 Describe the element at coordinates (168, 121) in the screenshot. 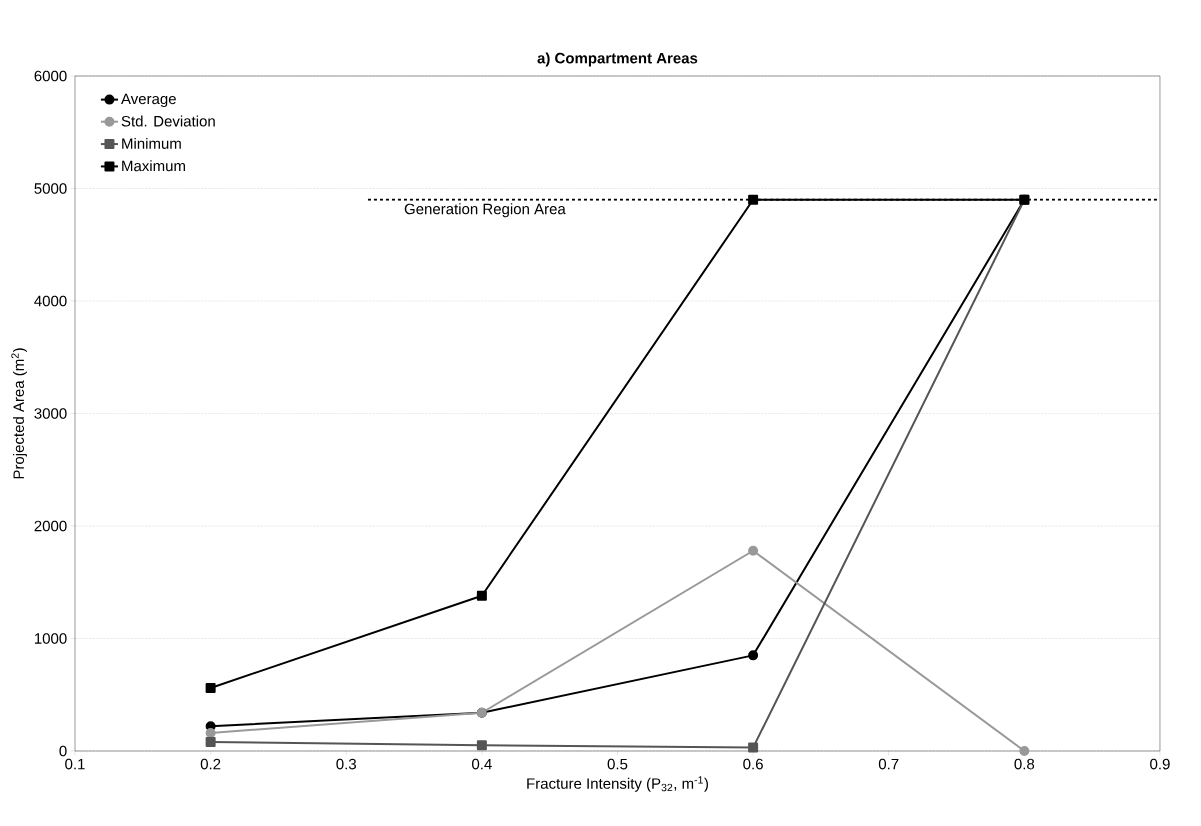

I see `legend-label: Std. Deviation` at that location.